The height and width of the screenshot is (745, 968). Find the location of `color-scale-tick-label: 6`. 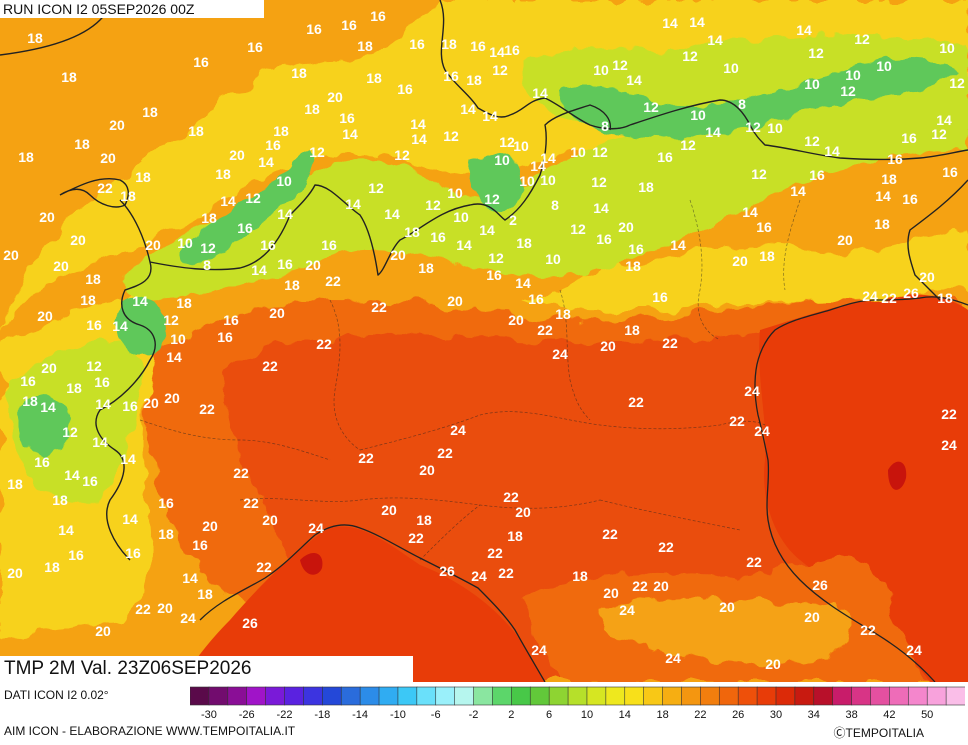

color-scale-tick-label: 6 is located at coordinates (549, 715).